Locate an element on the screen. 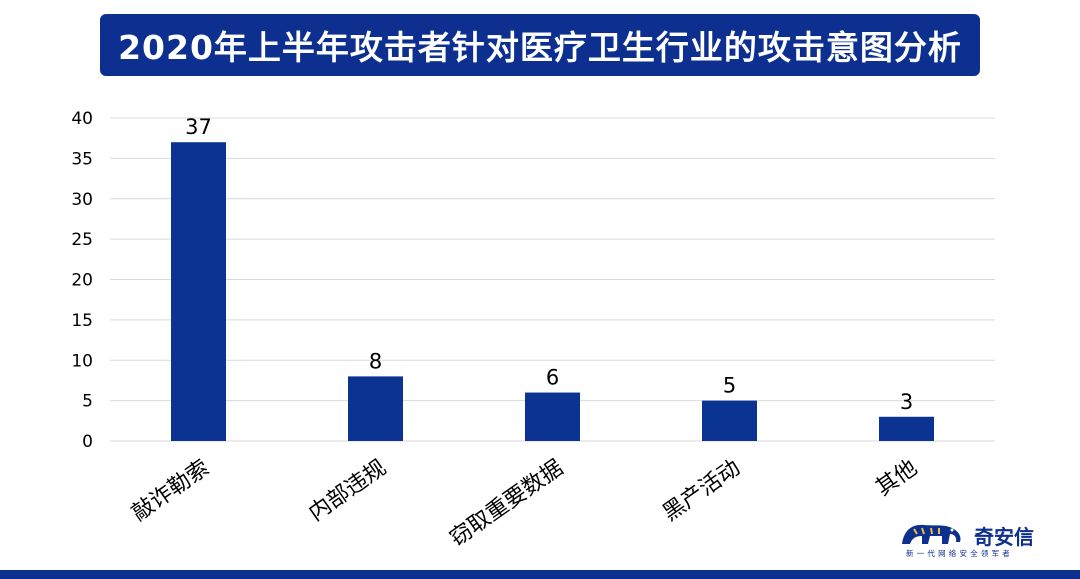 Image resolution: width=1080 pixels, height=579 pixels. x-tick-label: 窃取重要数据 is located at coordinates (506, 503).